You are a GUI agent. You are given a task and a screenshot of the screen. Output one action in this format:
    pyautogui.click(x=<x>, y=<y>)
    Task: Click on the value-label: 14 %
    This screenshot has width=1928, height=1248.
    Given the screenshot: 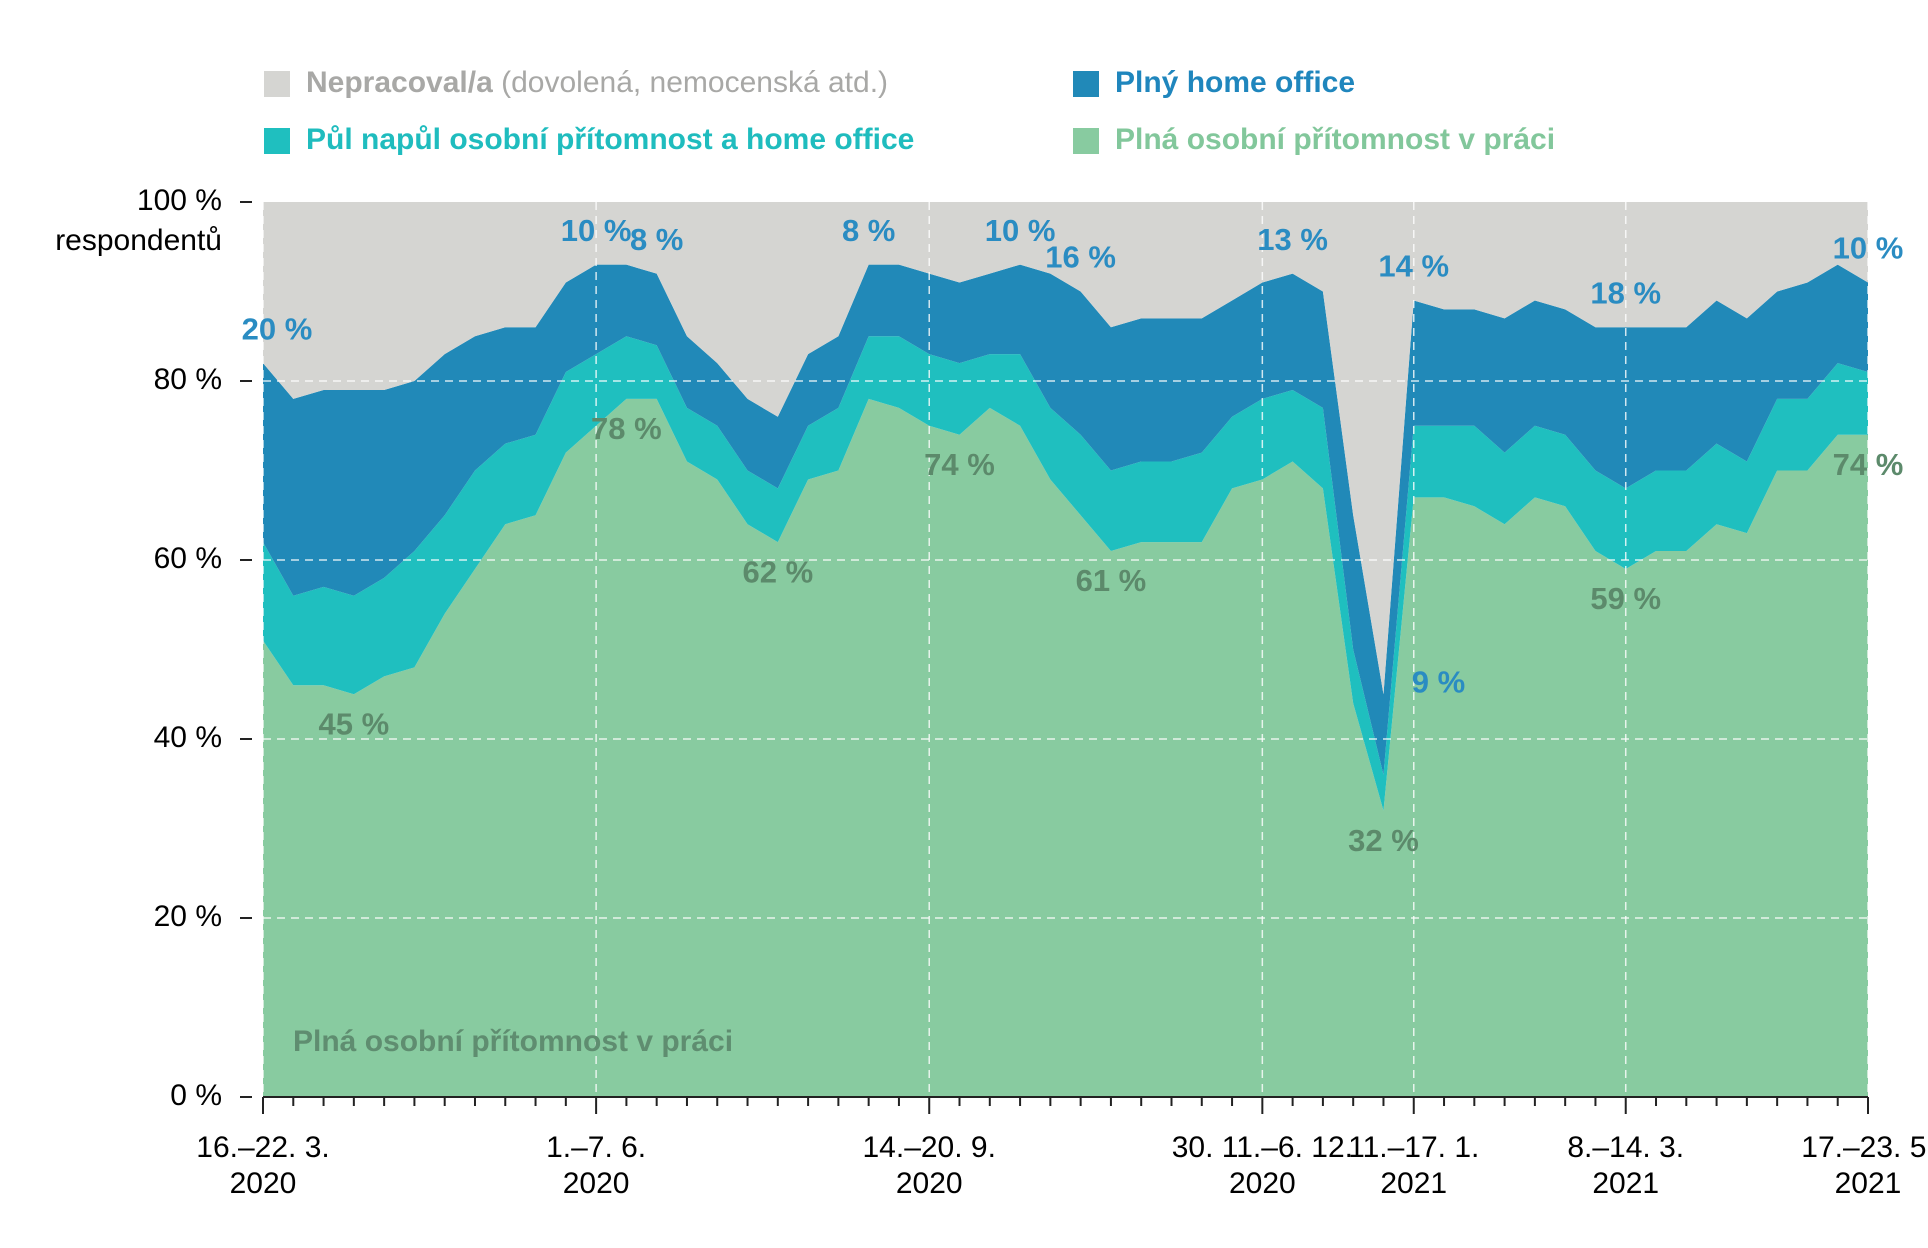 What is the action you would take?
    pyautogui.click(x=1413, y=266)
    